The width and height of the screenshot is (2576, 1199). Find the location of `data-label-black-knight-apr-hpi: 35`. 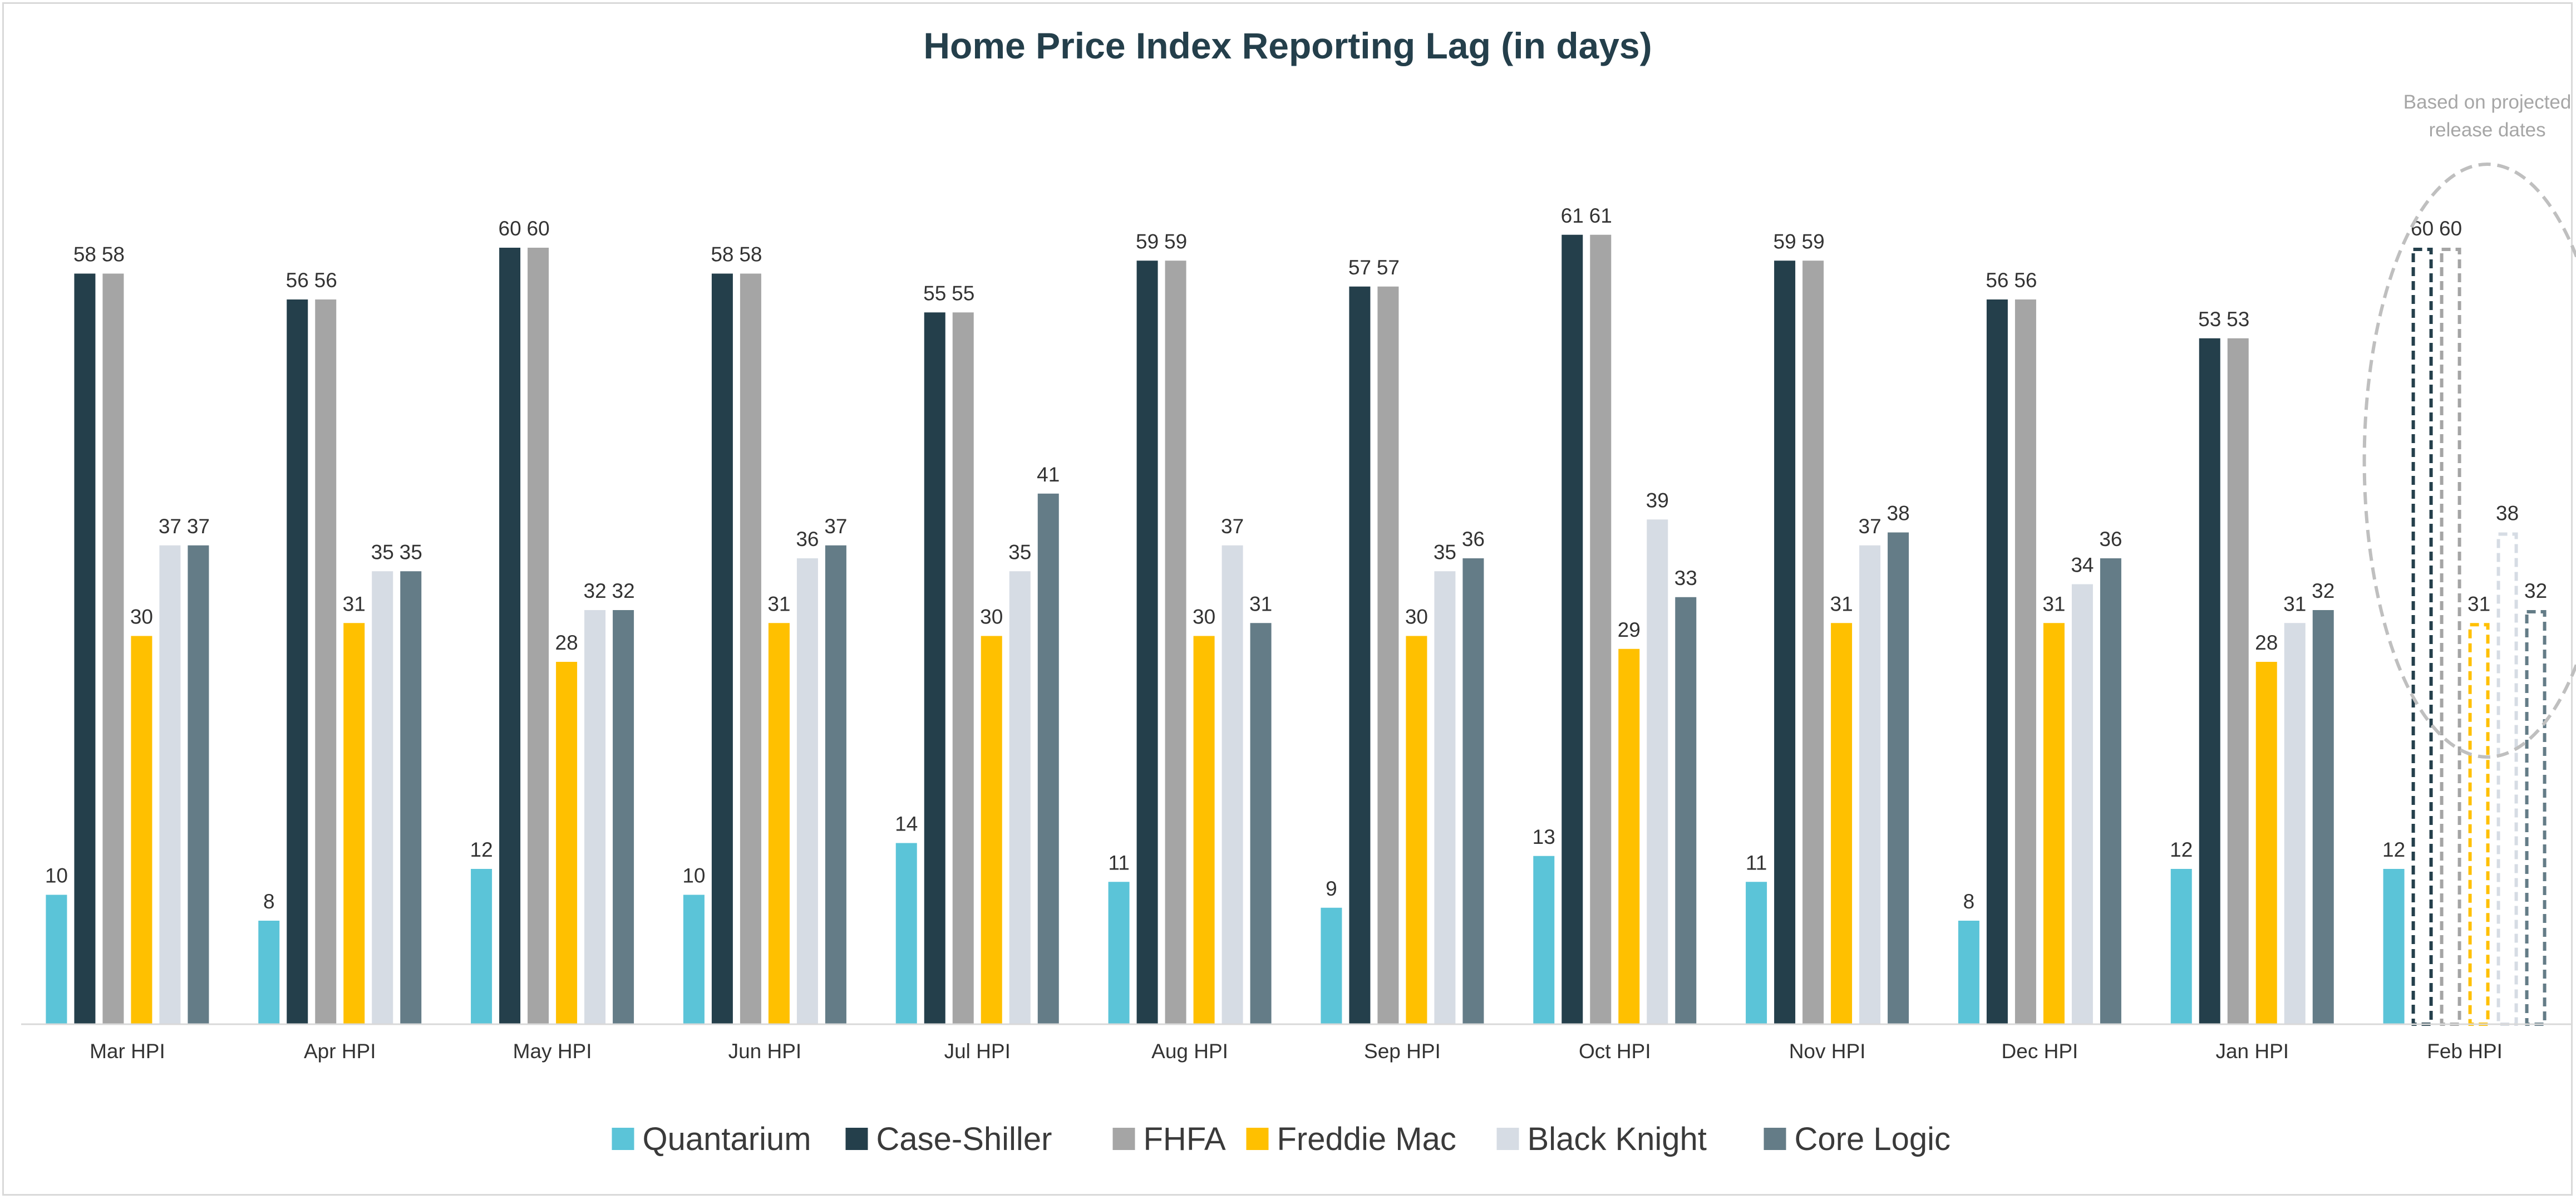

data-label-black-knight-apr-hpi: 35 is located at coordinates (382, 551).